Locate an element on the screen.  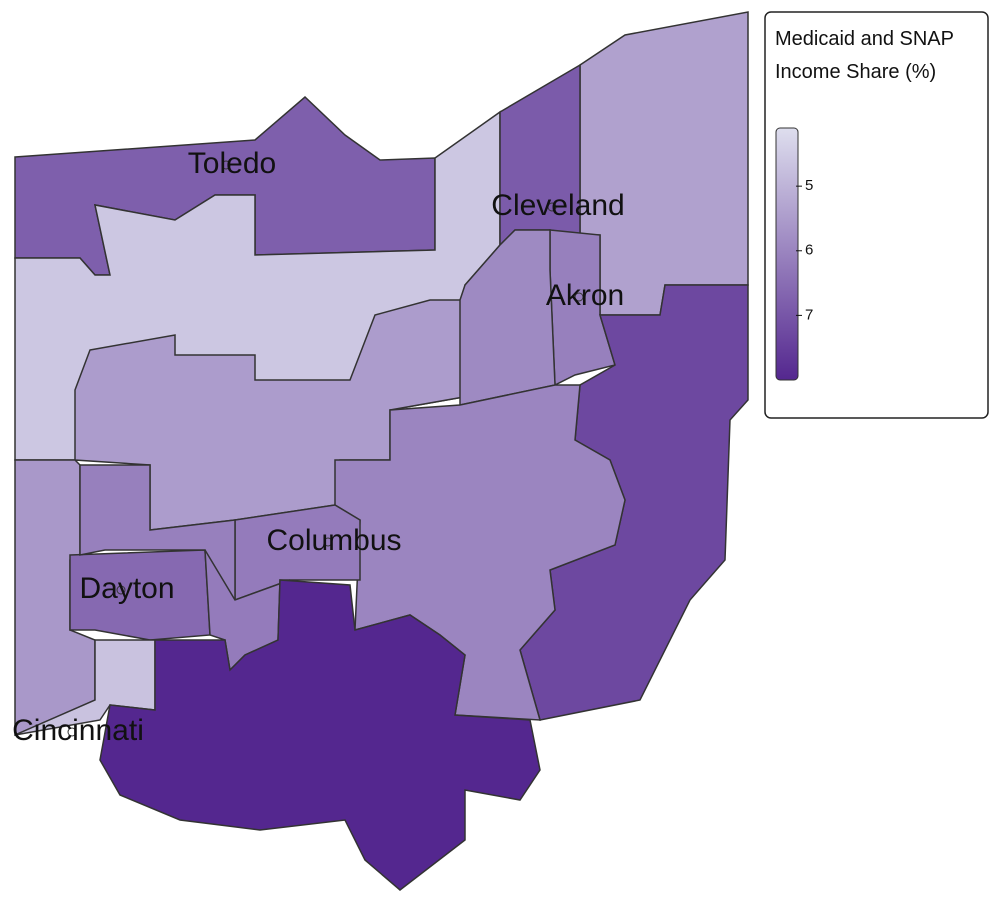
legend-tick-label: 7 is located at coordinates (809, 314).